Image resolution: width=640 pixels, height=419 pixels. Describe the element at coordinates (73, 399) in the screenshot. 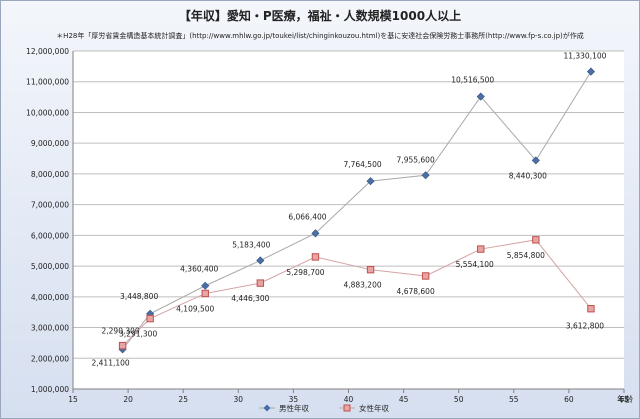

I see `x-tick-label: 15` at that location.